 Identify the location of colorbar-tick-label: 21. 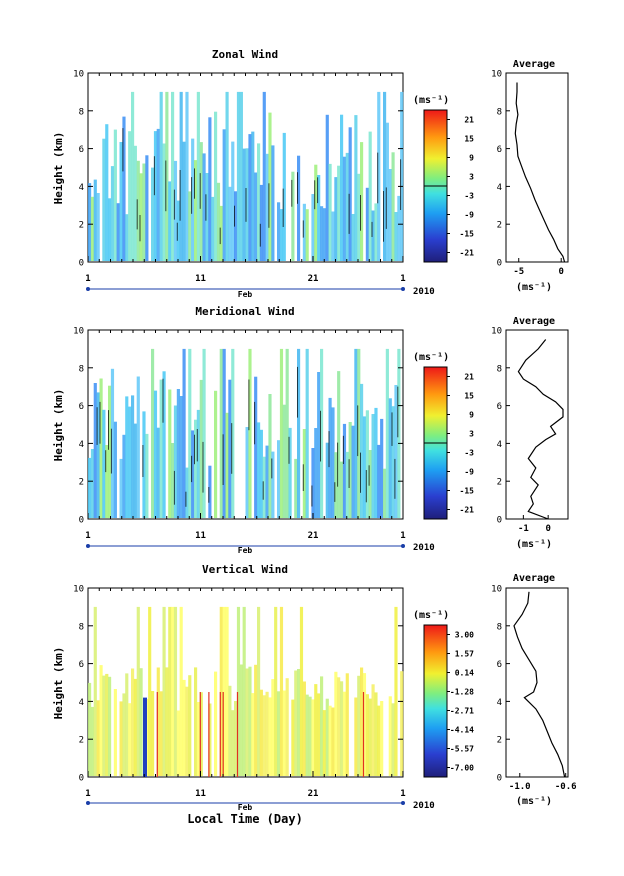
(469, 120).